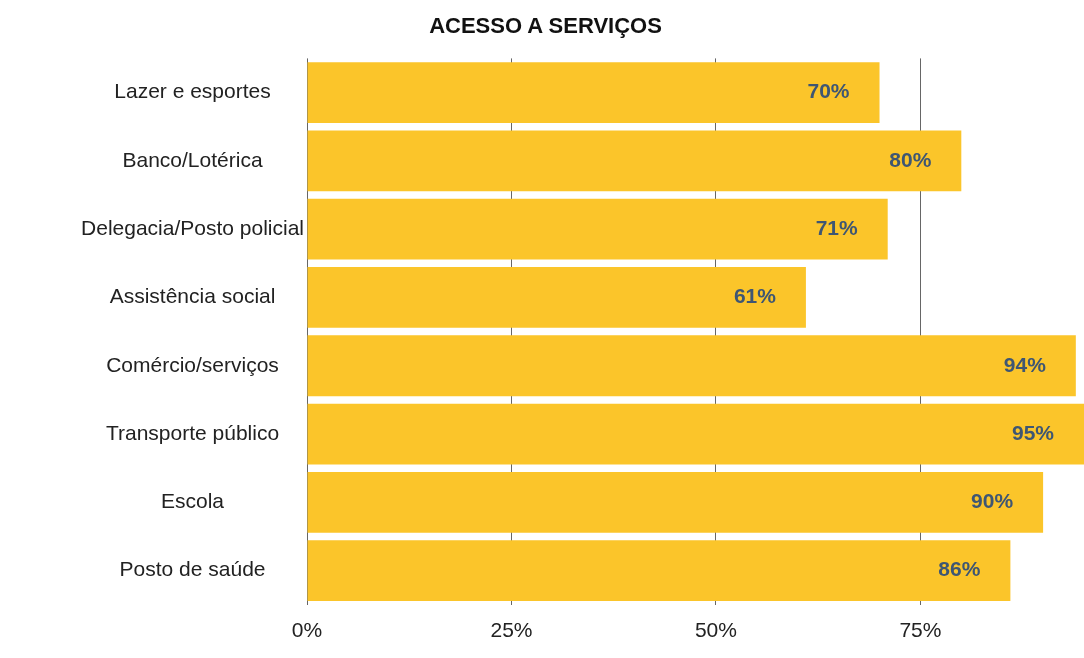 The width and height of the screenshot is (1084, 658). Describe the element at coordinates (192, 91) in the screenshot. I see `y-tick-label: Lazer e esportes` at that location.